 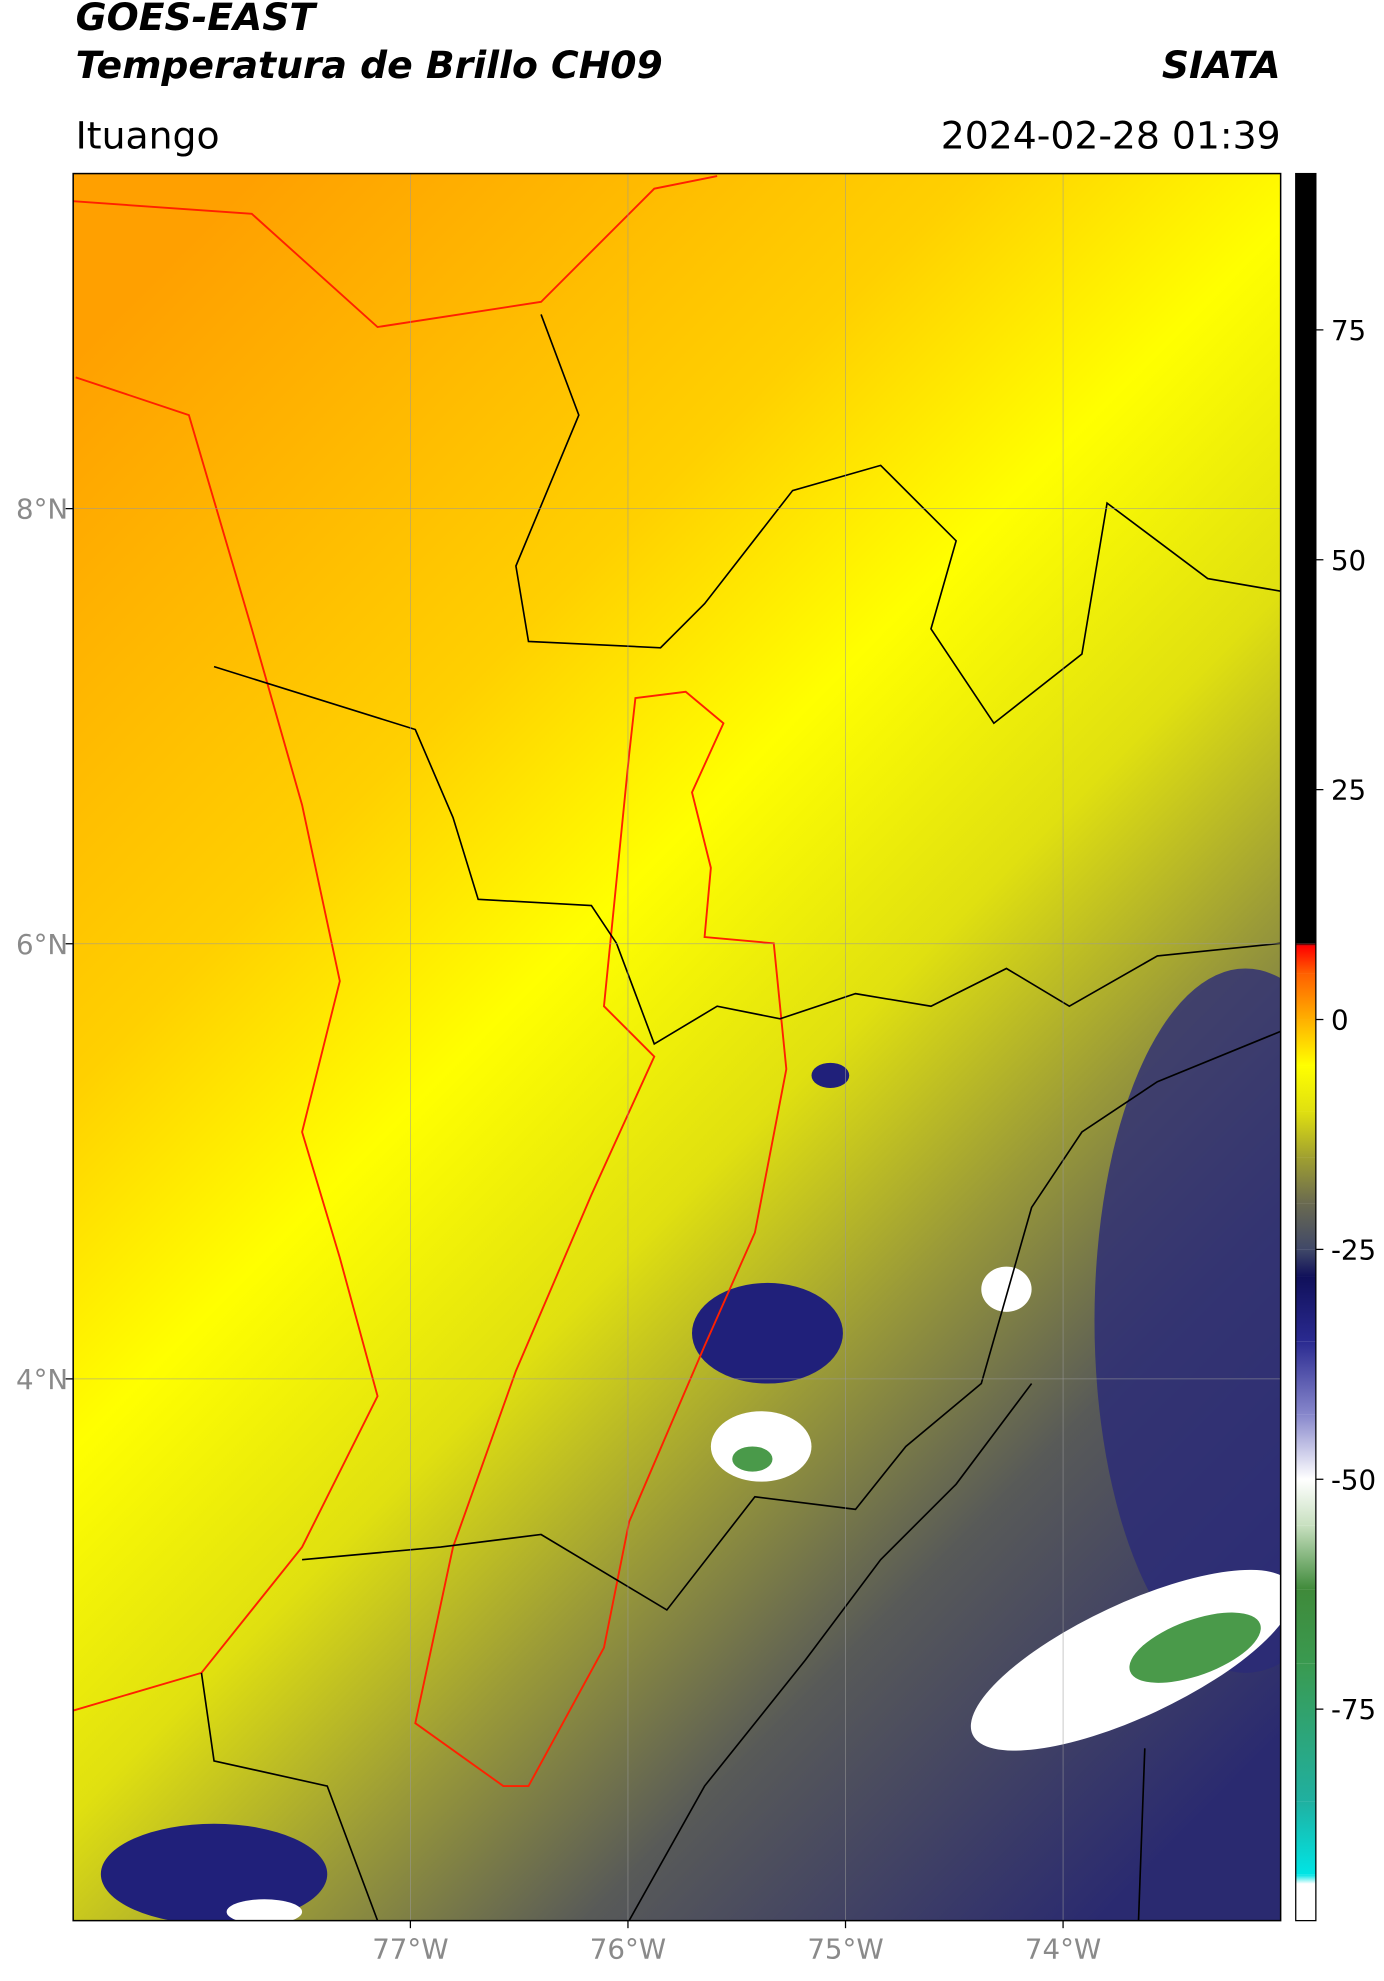 What do you see at coordinates (845, 1948) in the screenshot?
I see `x-tick-label: 75°W` at bounding box center [845, 1948].